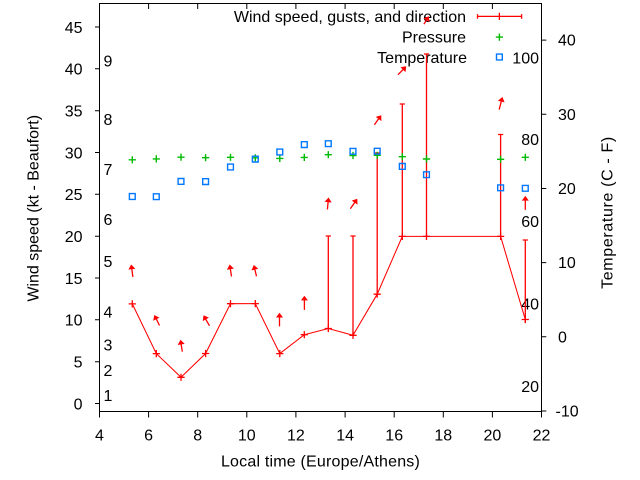 The width and height of the screenshot is (640, 480). What do you see at coordinates (74, 279) in the screenshot?
I see `svg-text: 15` at bounding box center [74, 279].